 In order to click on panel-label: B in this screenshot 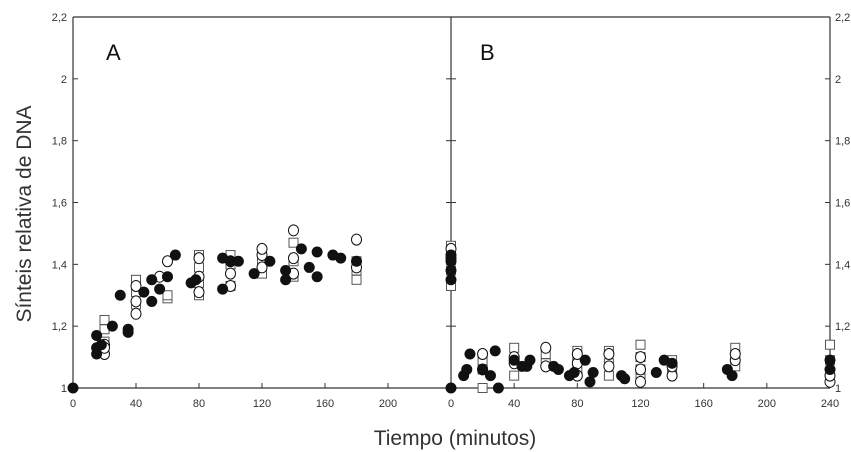, I will do `click(487, 52)`.